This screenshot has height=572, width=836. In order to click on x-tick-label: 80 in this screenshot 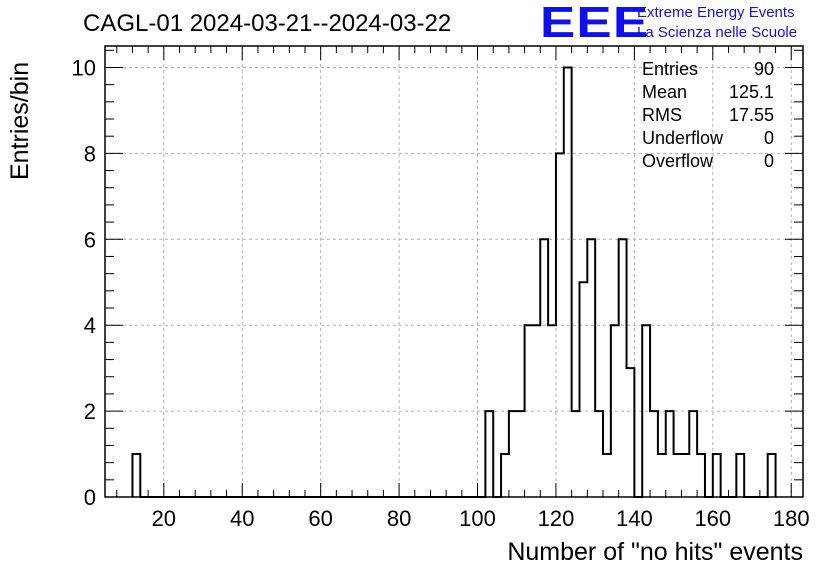, I will do `click(399, 518)`.